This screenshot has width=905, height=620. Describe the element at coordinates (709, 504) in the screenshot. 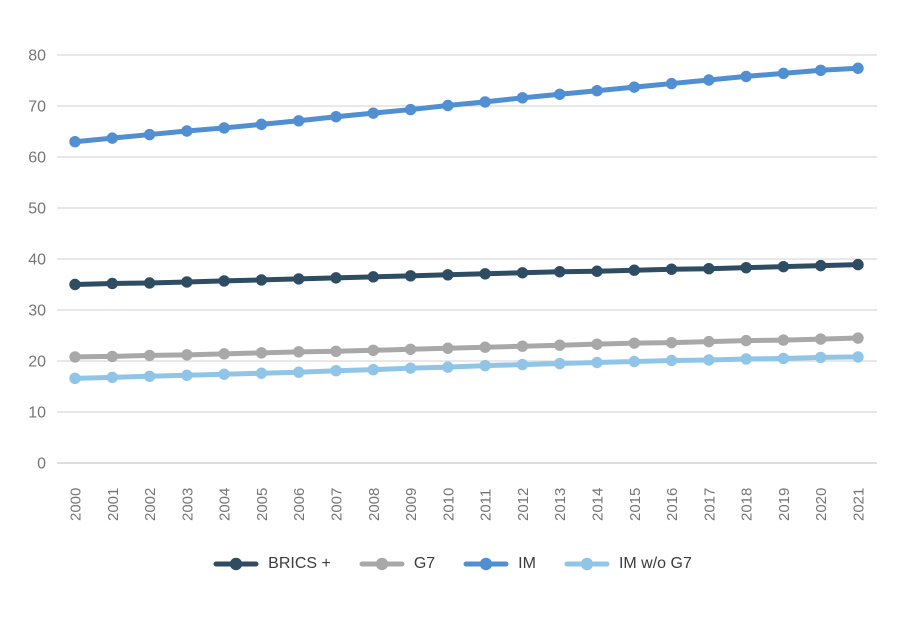

I see `x-tick-label: 2017` at that location.